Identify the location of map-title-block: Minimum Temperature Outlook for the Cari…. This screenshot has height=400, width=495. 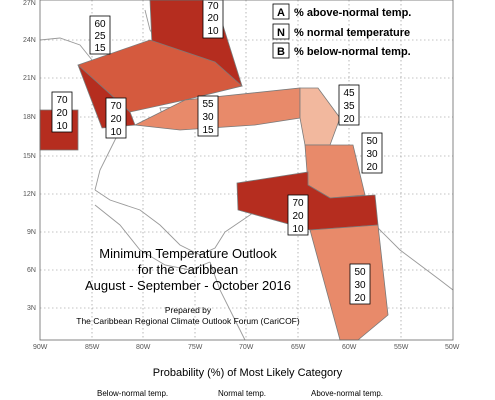
(188, 286).